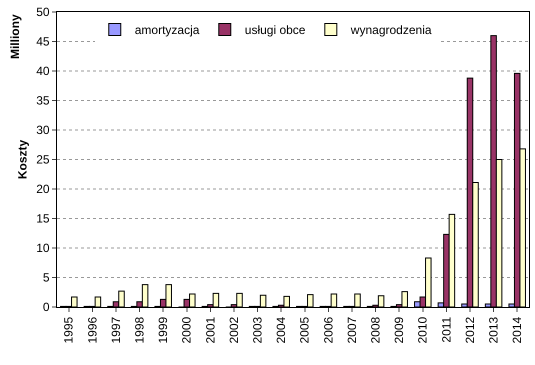  What do you see at coordinates (43, 41) in the screenshot?
I see `y-tick-label: 45` at bounding box center [43, 41].